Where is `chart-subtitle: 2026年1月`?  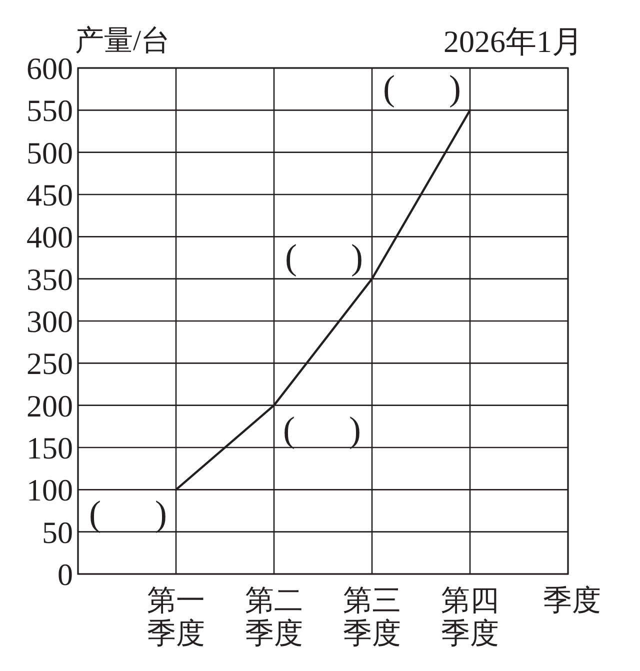
chart-subtitle: 2026年1月 is located at coordinates (513, 41).